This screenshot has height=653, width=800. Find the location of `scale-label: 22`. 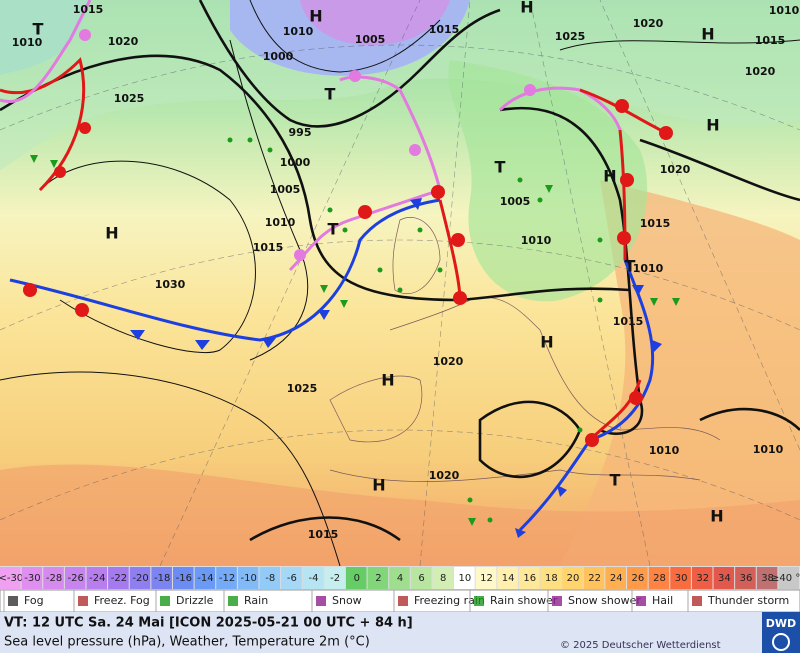

scale-label: 22 is located at coordinates (594, 578).